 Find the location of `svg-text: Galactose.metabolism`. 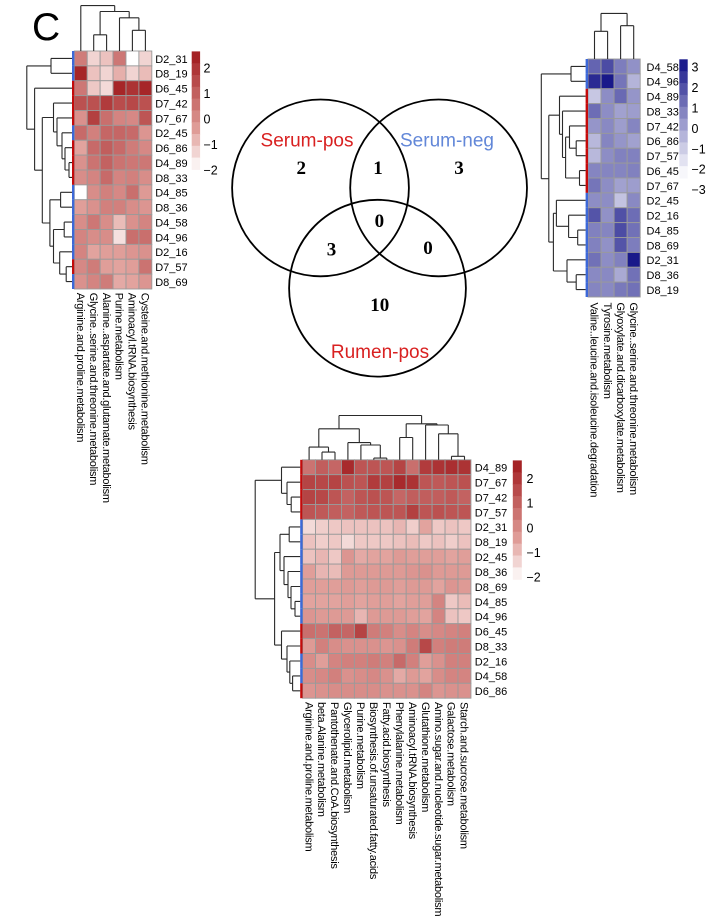

svg-text: Galactose.metabolism is located at coordinates (451, 754).